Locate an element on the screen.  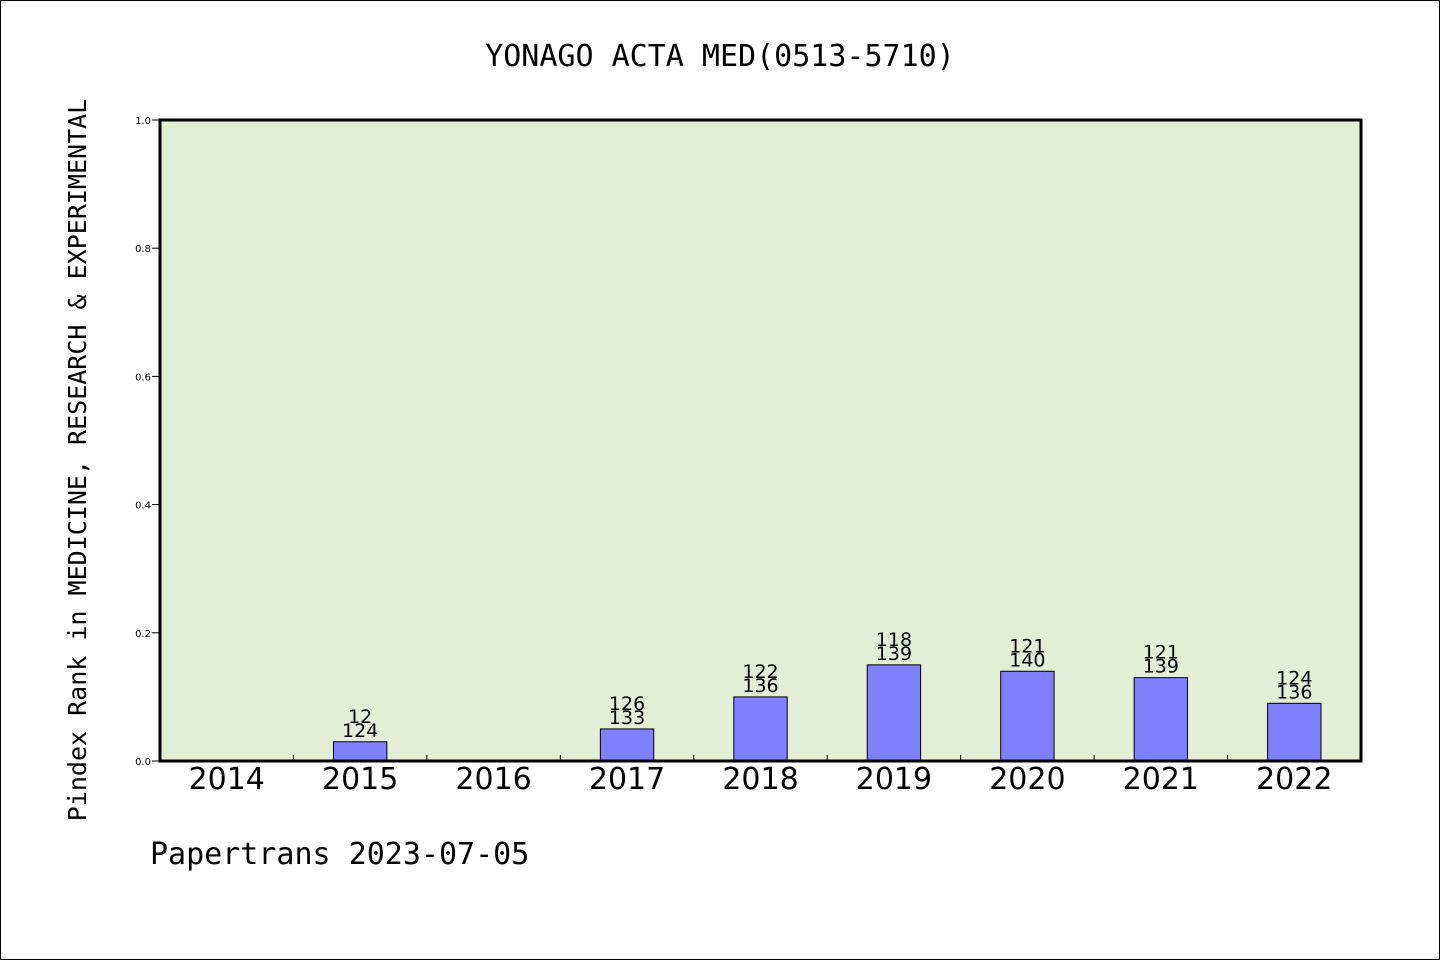
rank-label: 124 is located at coordinates (1294, 678).